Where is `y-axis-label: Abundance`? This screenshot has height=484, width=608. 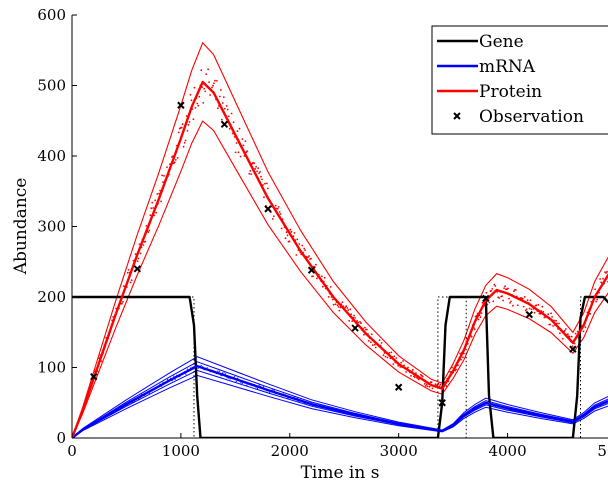
y-axis-label: Abundance is located at coordinates (21, 227).